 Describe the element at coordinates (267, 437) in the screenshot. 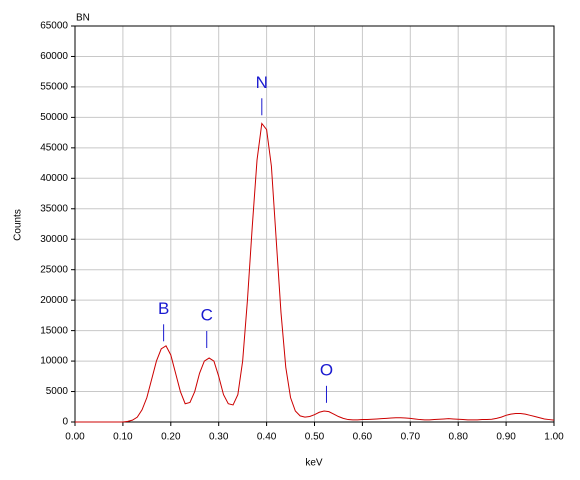

I see `x-tick-label: 0.40` at that location.